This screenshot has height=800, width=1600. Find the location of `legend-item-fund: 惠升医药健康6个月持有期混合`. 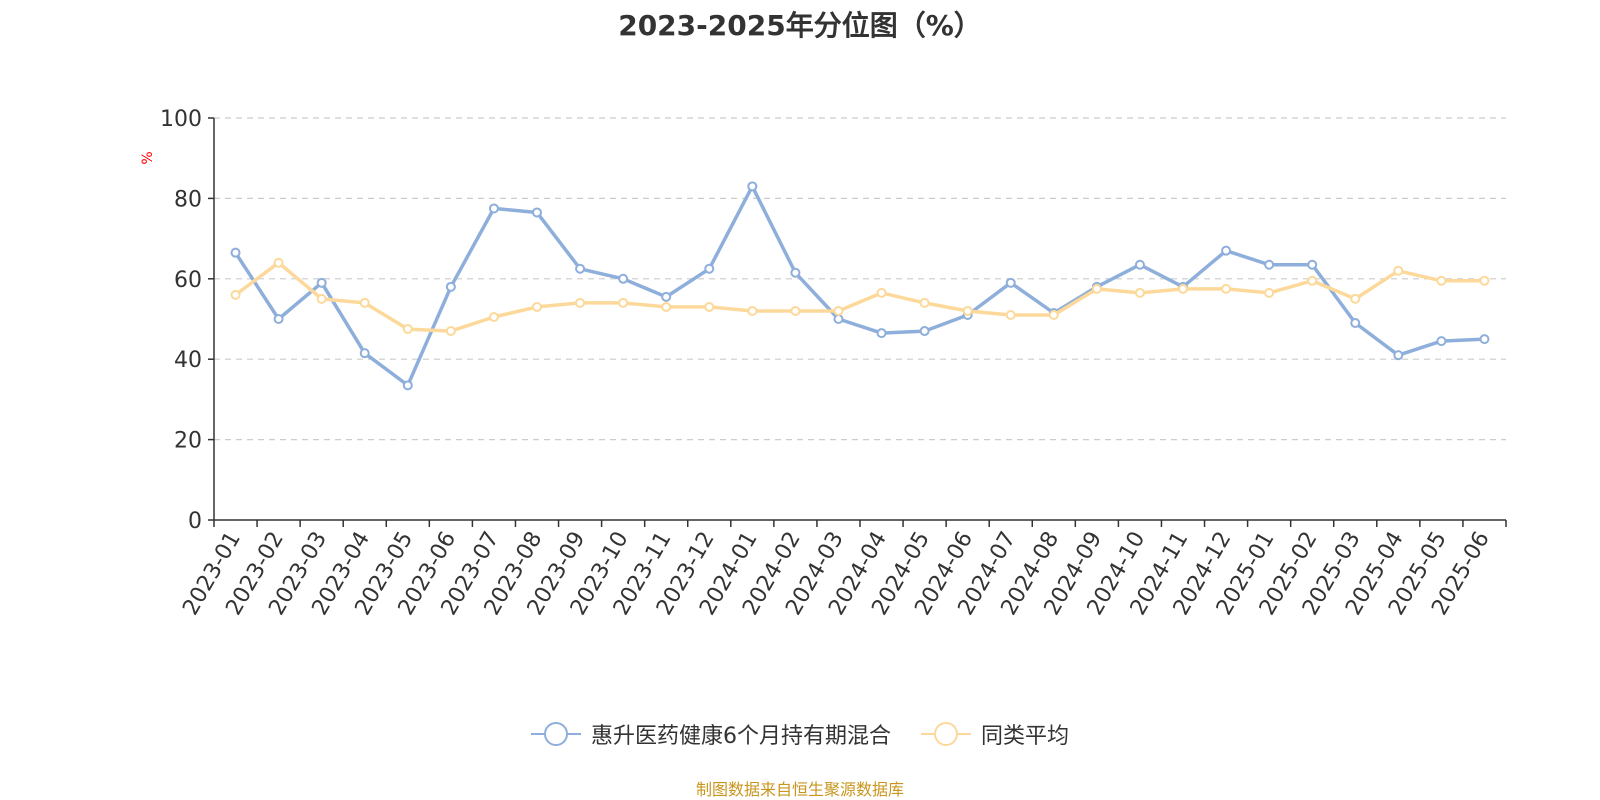

legend-item-fund: 惠升医药健康6个月持有期混合 is located at coordinates (710, 734).